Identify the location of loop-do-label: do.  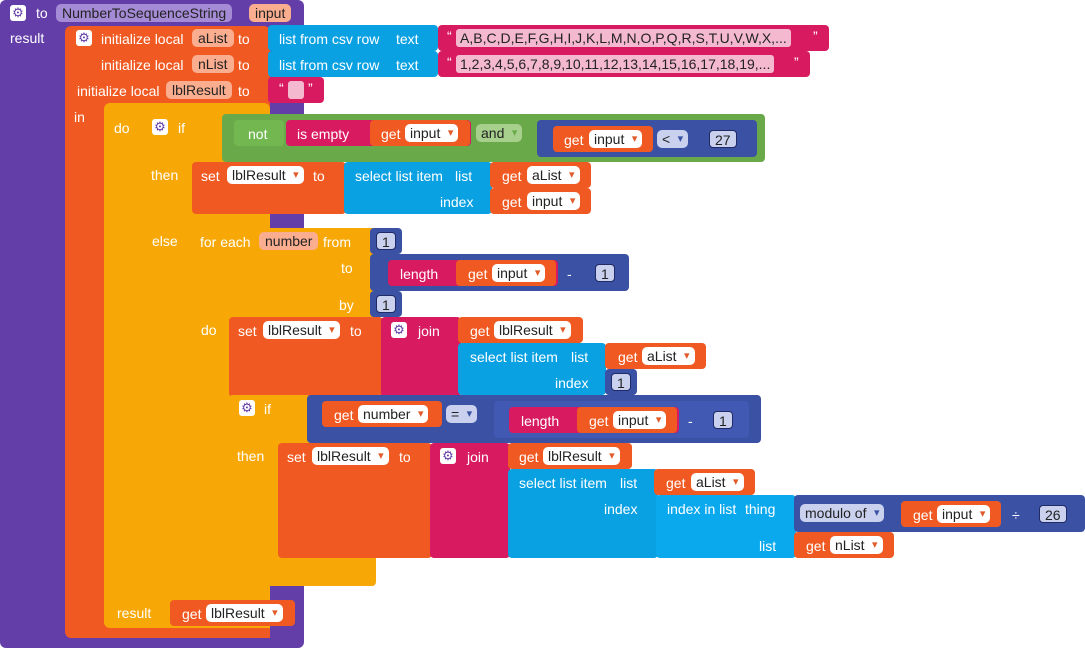
(209, 330).